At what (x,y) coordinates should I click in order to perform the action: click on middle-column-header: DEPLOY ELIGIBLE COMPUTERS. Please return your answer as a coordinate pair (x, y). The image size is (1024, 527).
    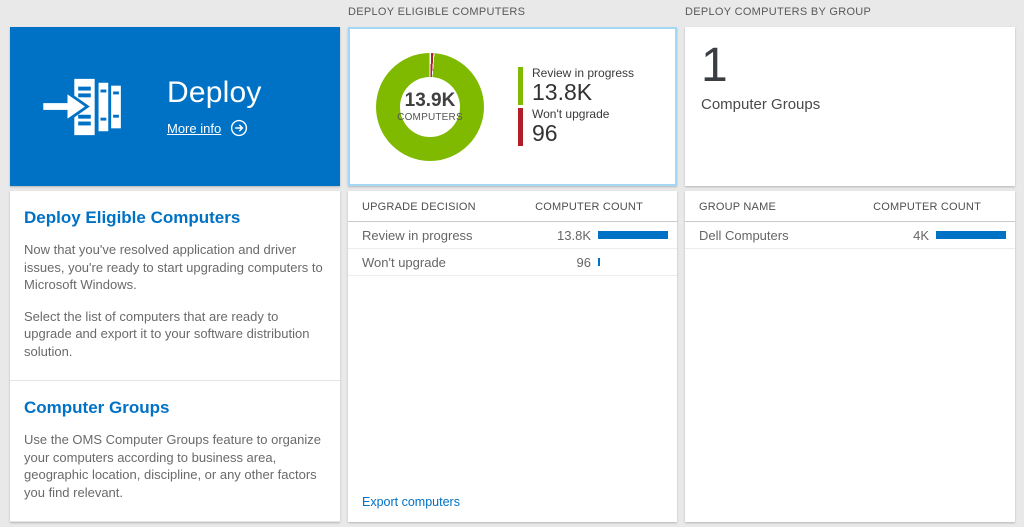
    Looking at the image, I should click on (437, 12).